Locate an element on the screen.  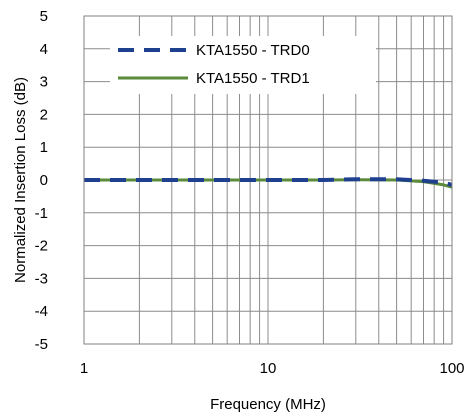
y-tick-label: -4 is located at coordinates (41, 311).